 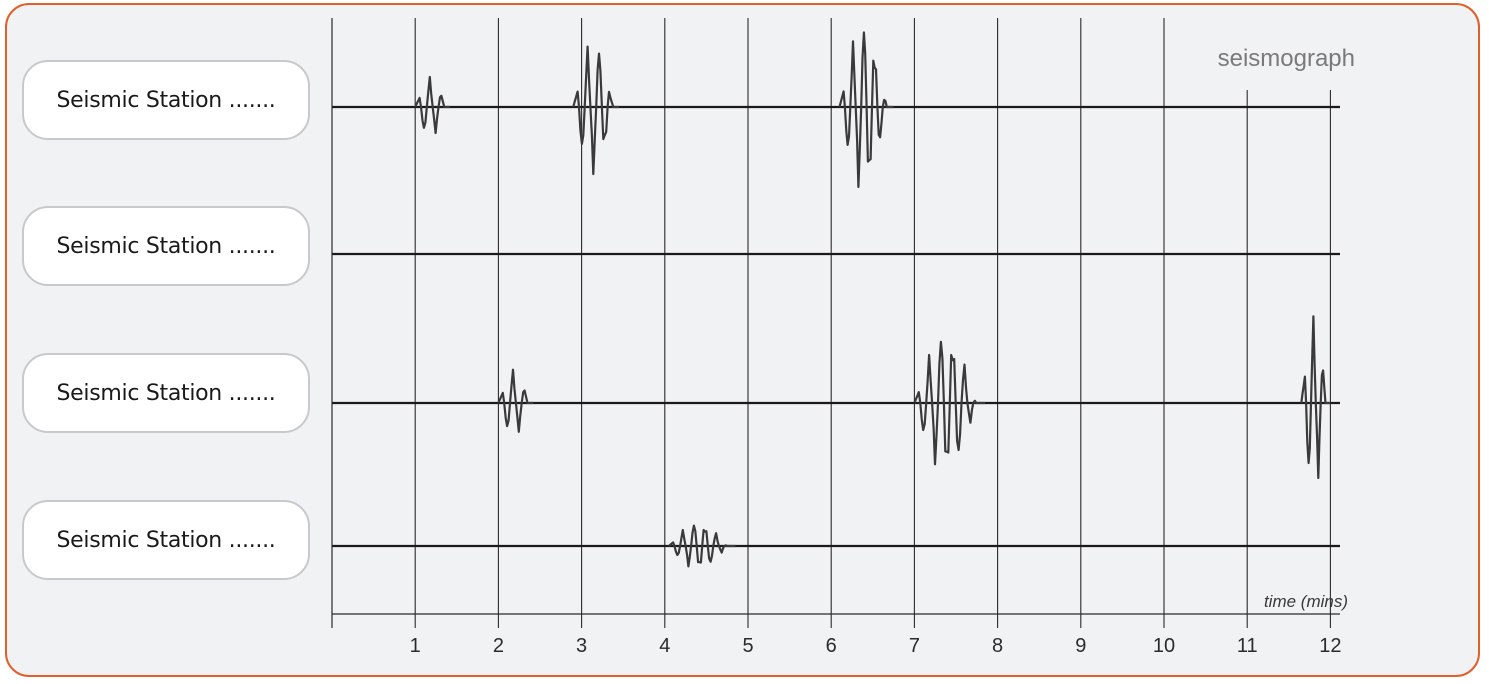 I want to click on tick-label-1: 1, so click(x=415, y=646).